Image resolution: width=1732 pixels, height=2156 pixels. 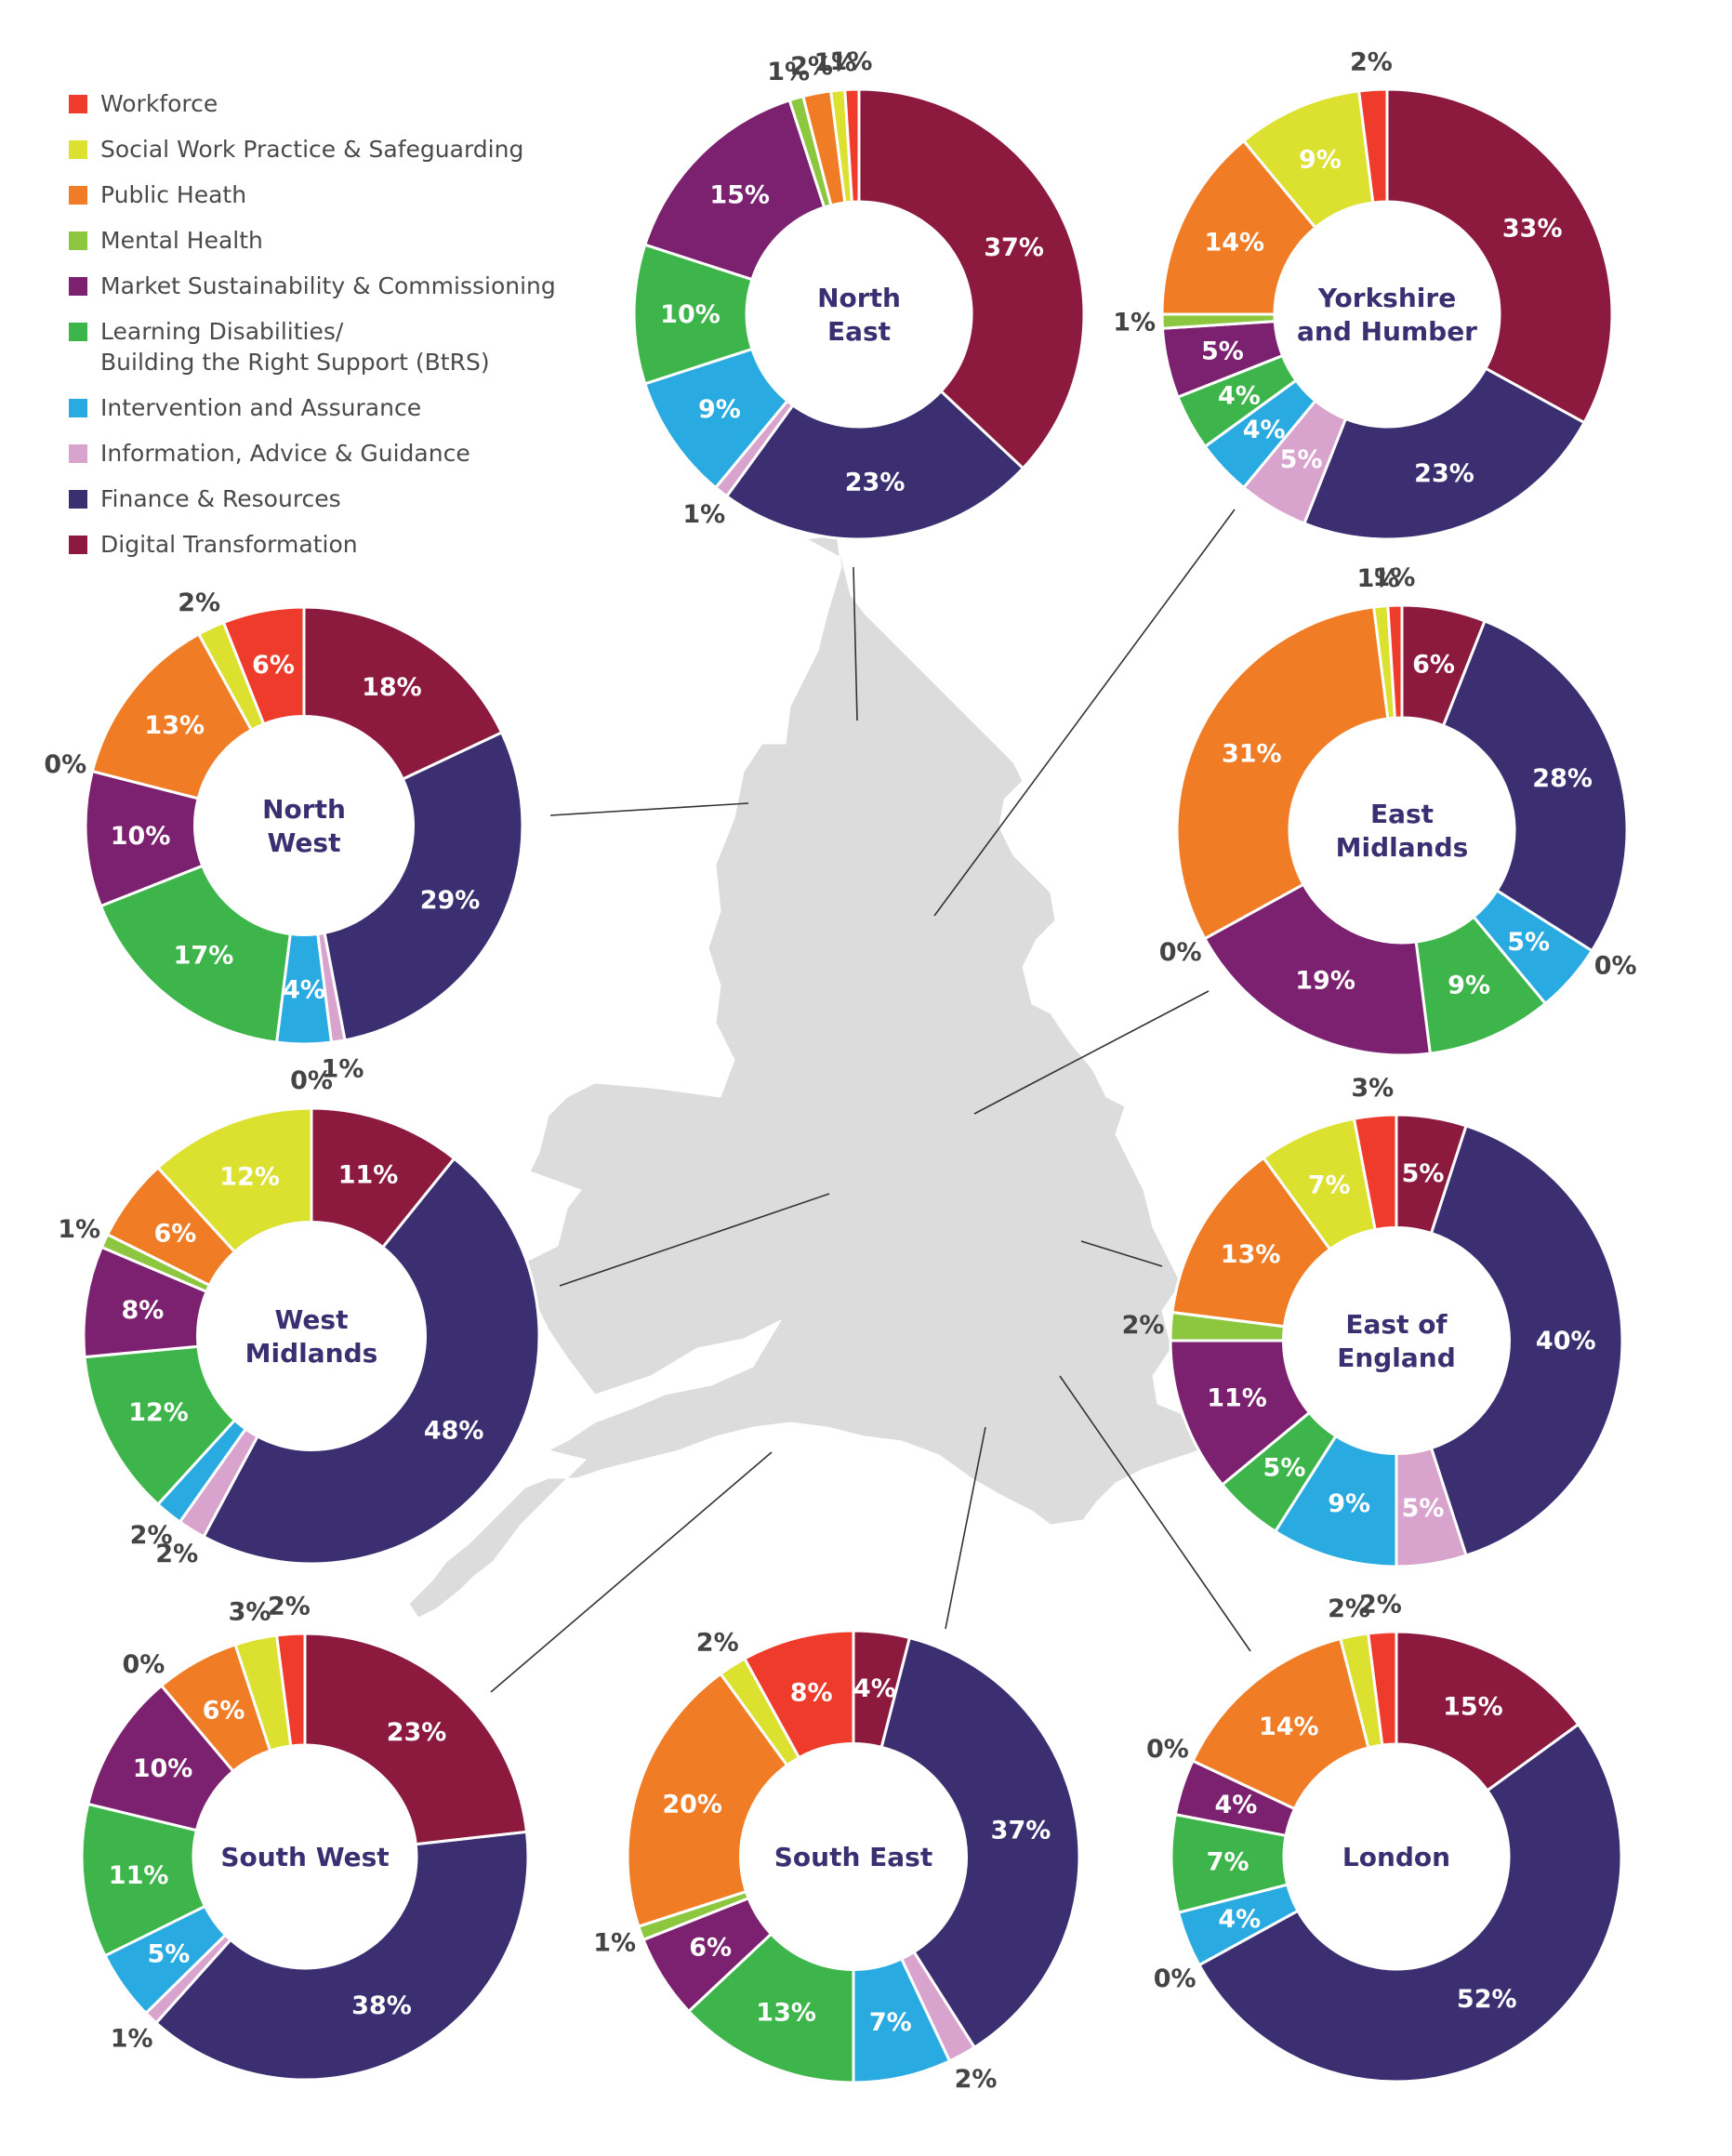 I want to click on legend-item-market-sustainability: Market Sustainability & Commissioning, so click(x=329, y=286).